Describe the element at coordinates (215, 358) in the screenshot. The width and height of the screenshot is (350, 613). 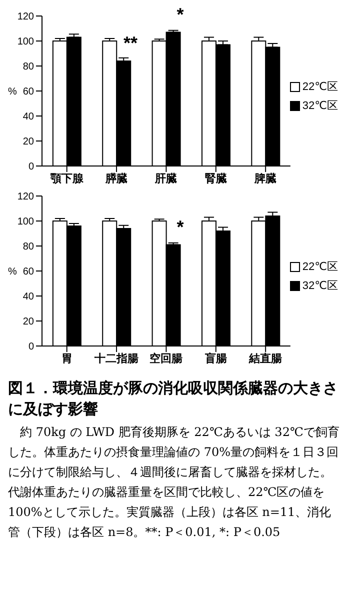
I see `x-tick-label: 盲腸` at that location.